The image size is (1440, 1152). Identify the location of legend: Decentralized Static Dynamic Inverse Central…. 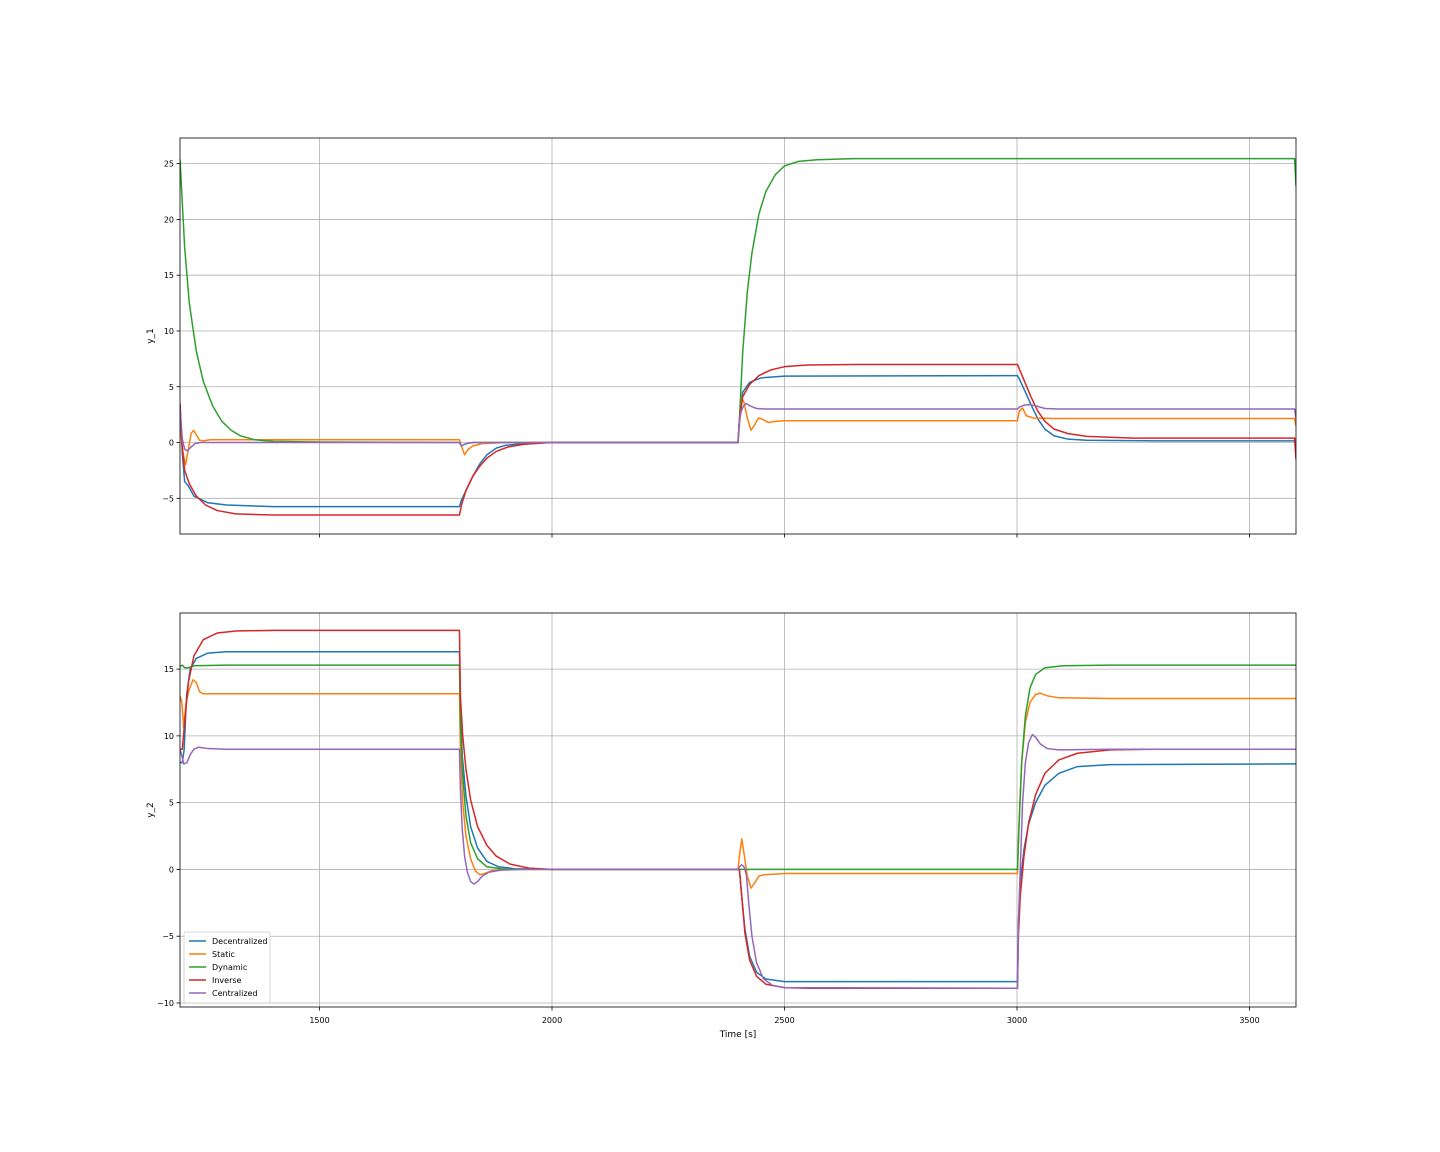
(227, 967).